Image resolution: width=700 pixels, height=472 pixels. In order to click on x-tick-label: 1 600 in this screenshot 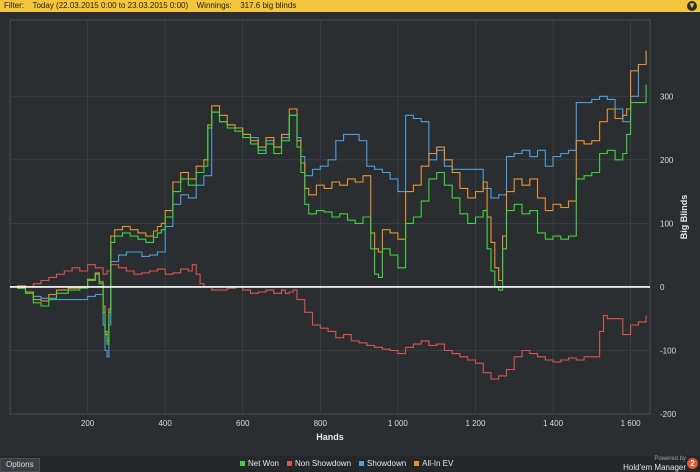, I will do `click(631, 423)`.